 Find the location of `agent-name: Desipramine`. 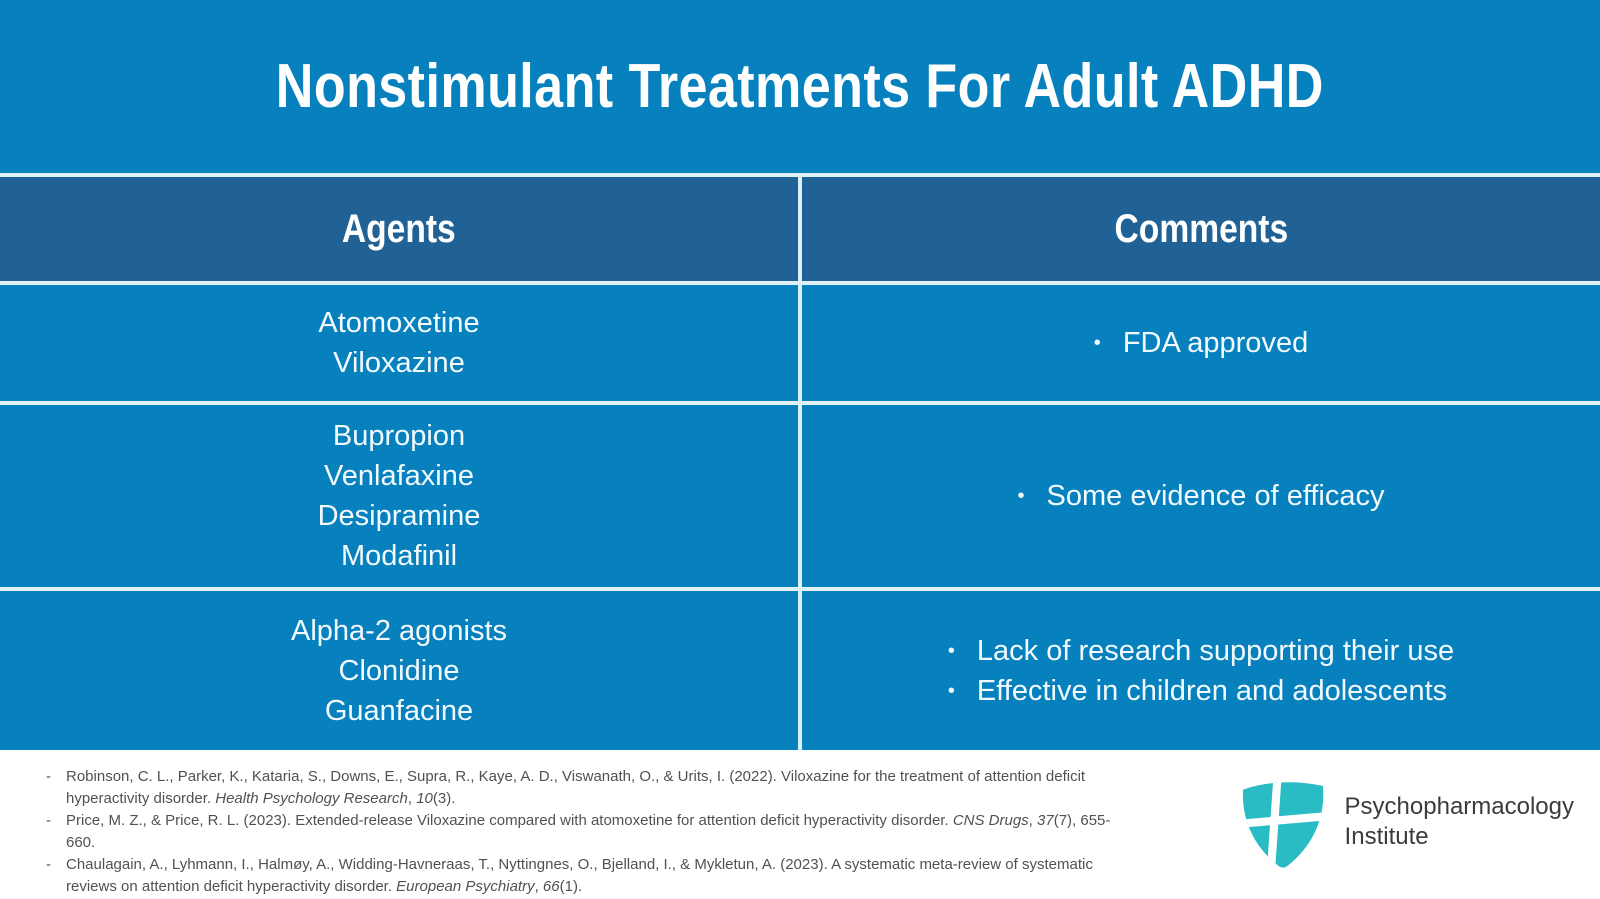

agent-name: Desipramine is located at coordinates (399, 516).